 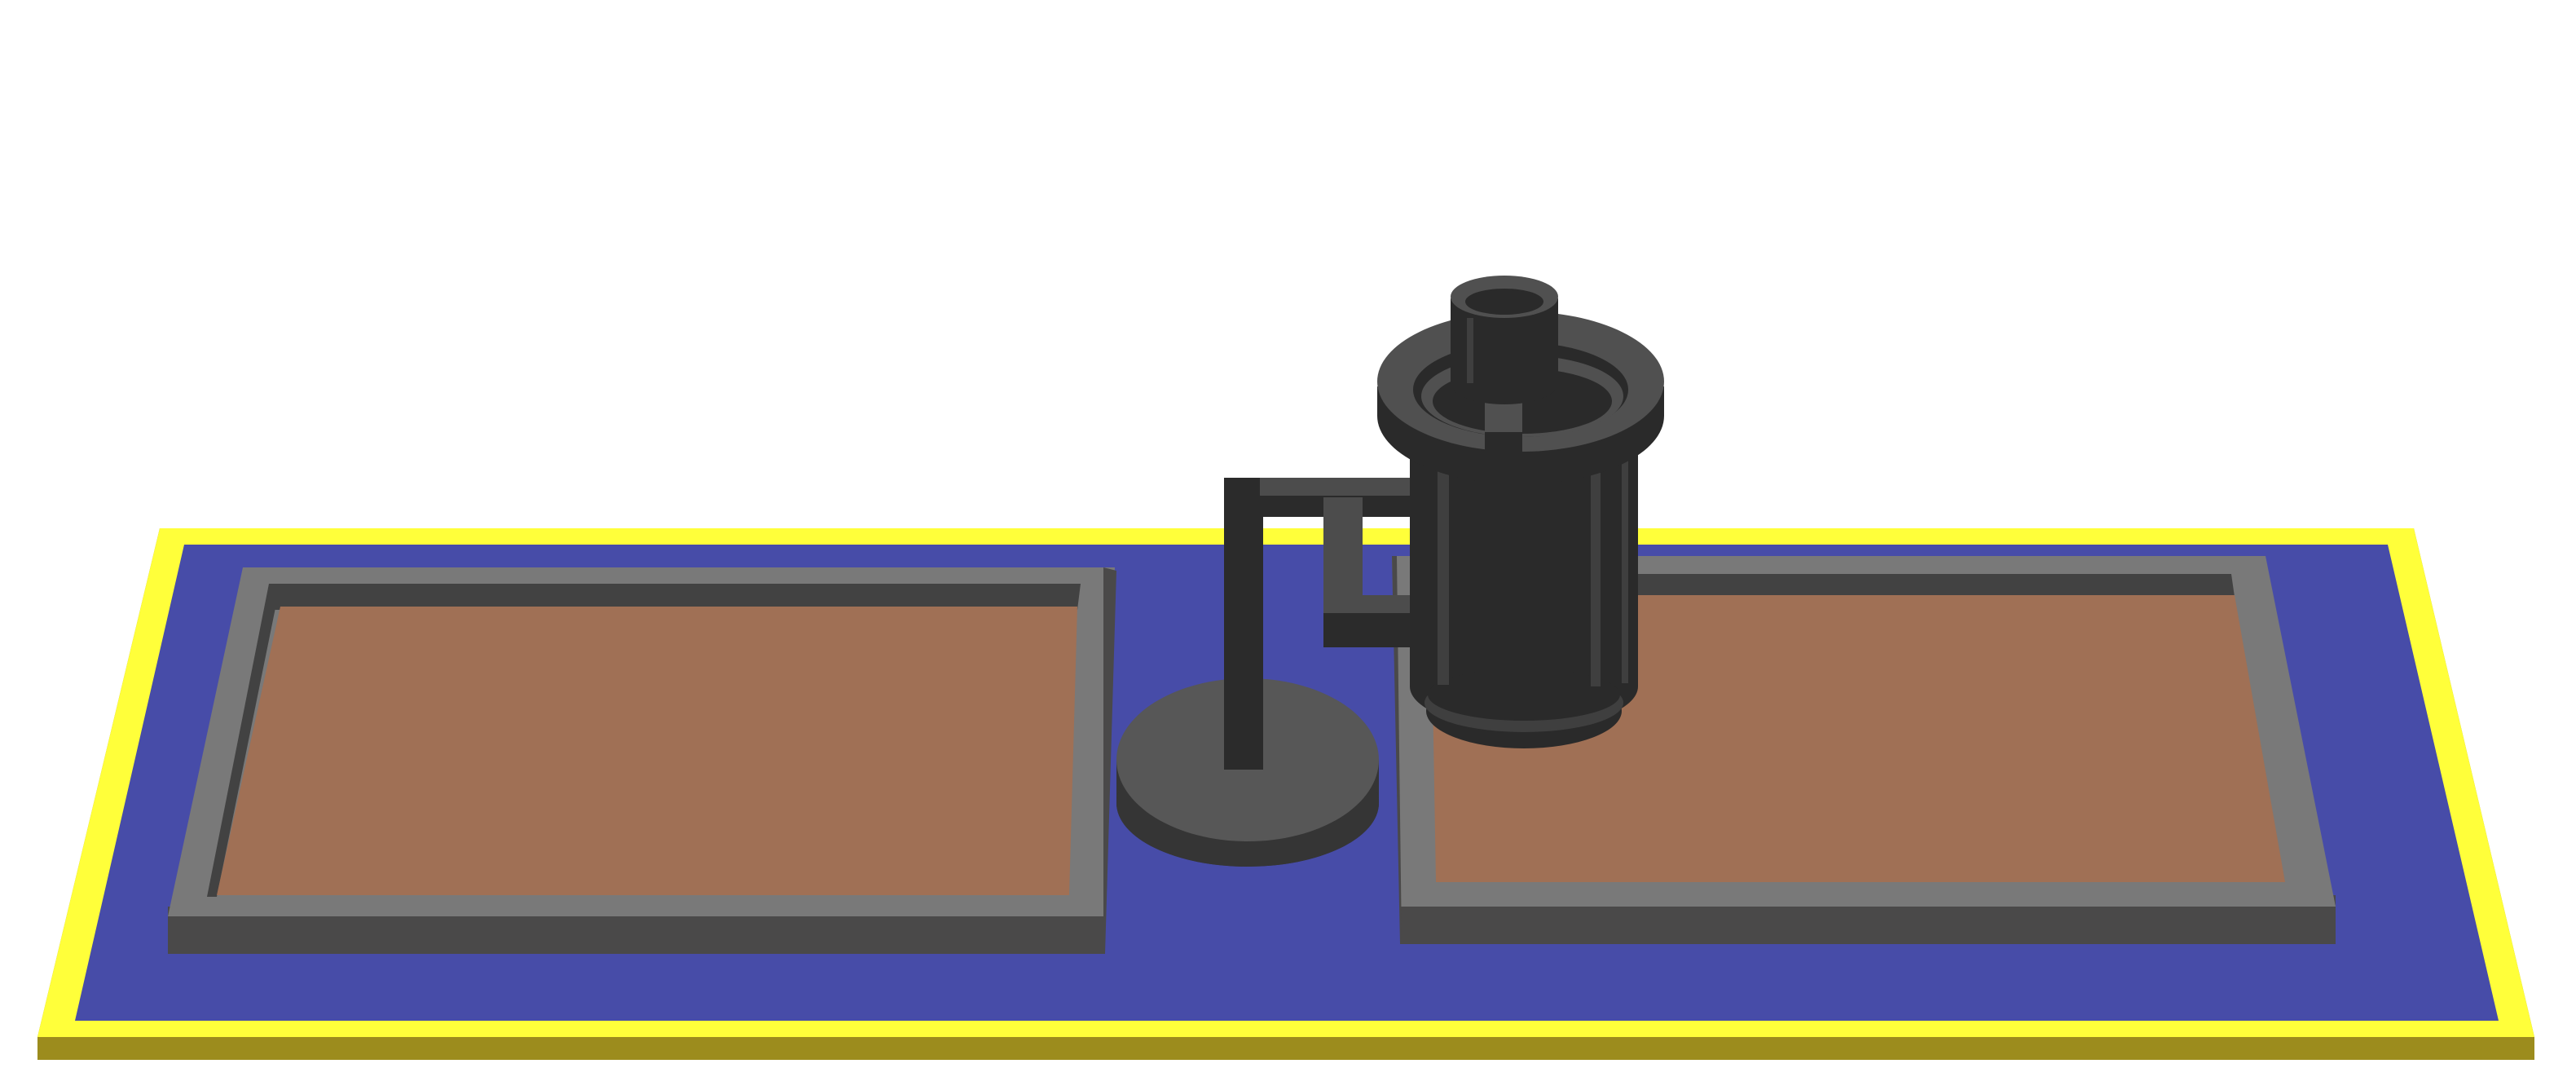 What do you see at coordinates (1355, 624) in the screenshot?
I see `support-arm` at bounding box center [1355, 624].